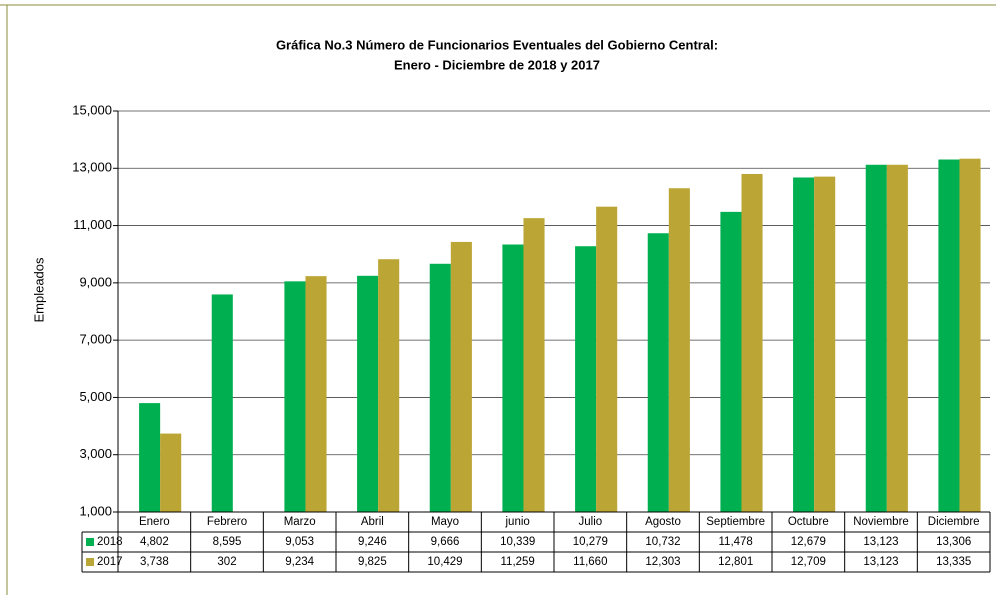 Image resolution: width=996 pixels, height=595 pixels. Describe the element at coordinates (372, 522) in the screenshot. I see `x-tick-label: Abril` at that location.